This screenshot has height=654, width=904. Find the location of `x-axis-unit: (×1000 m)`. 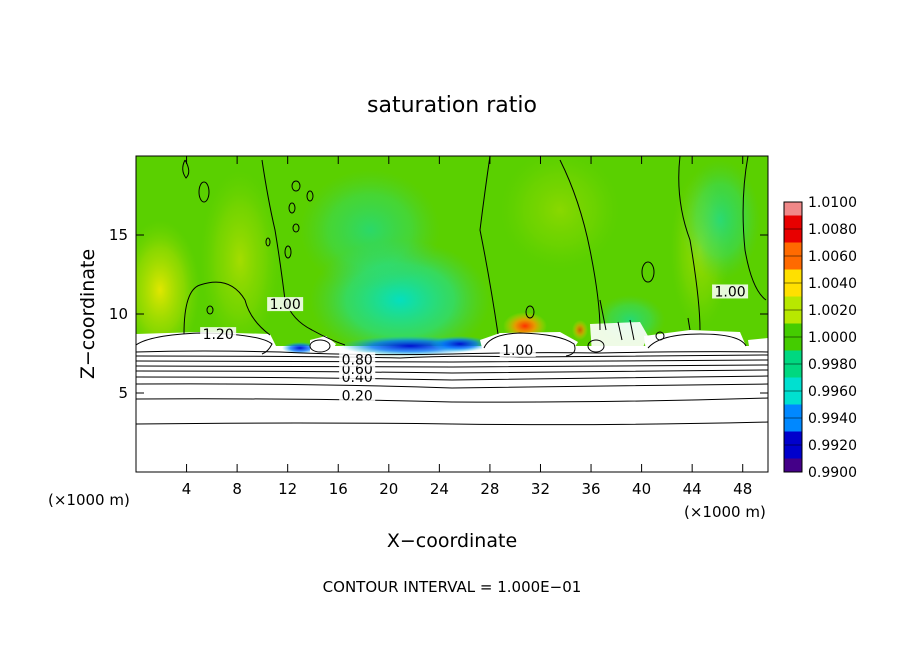

x-axis-unit: (×1000 m) is located at coordinates (725, 512).